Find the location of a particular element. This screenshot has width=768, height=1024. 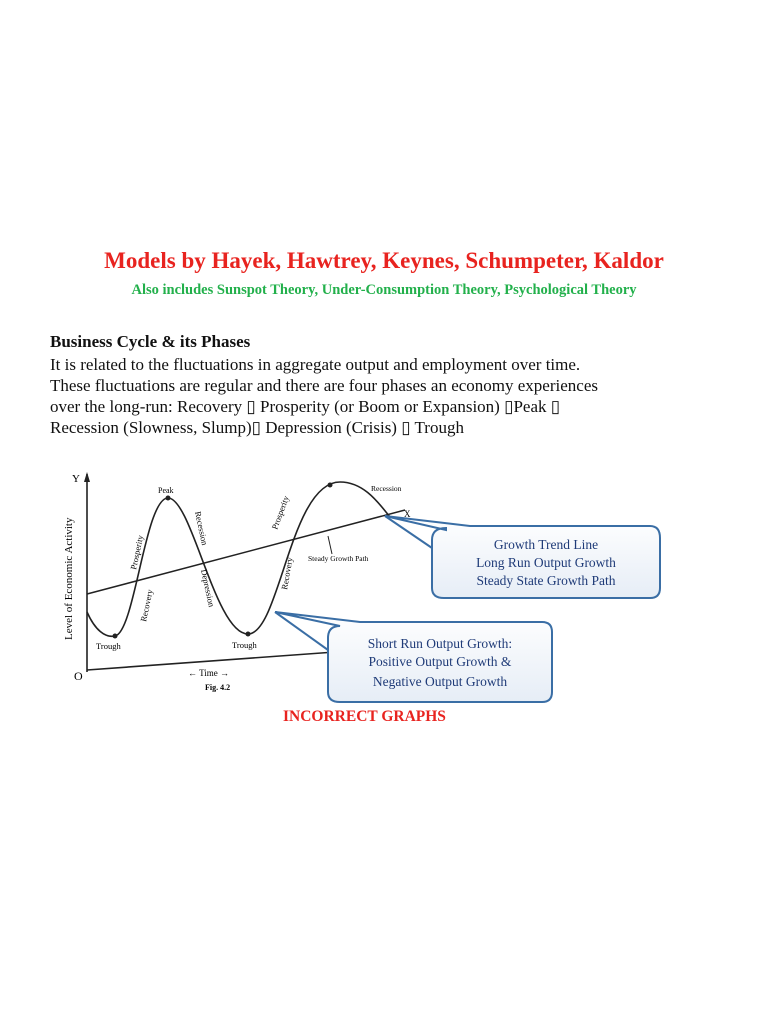

callout-line: Long Run Output Growth is located at coordinates (546, 562).